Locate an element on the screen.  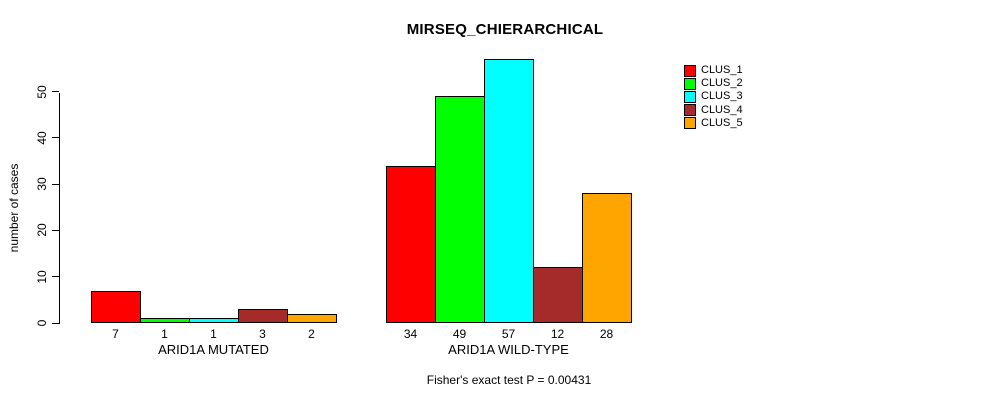
y-axis-line is located at coordinates (59, 208).